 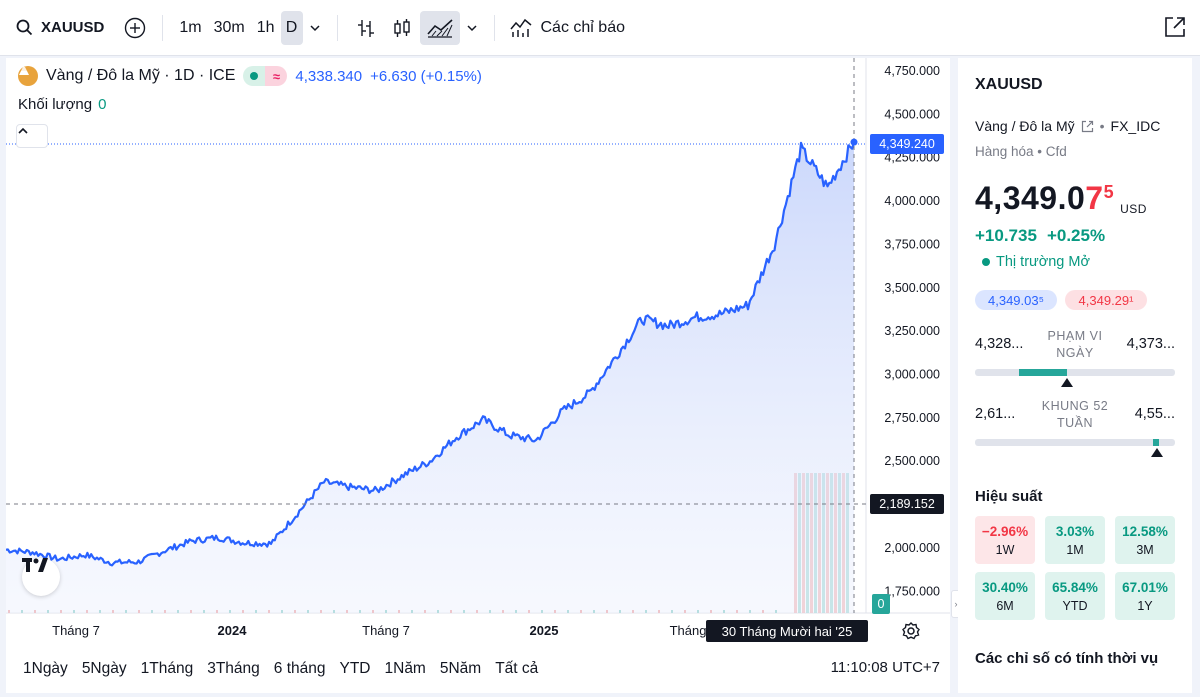 What do you see at coordinates (460, 668) in the screenshot?
I see `range-5y: 5Năm` at bounding box center [460, 668].